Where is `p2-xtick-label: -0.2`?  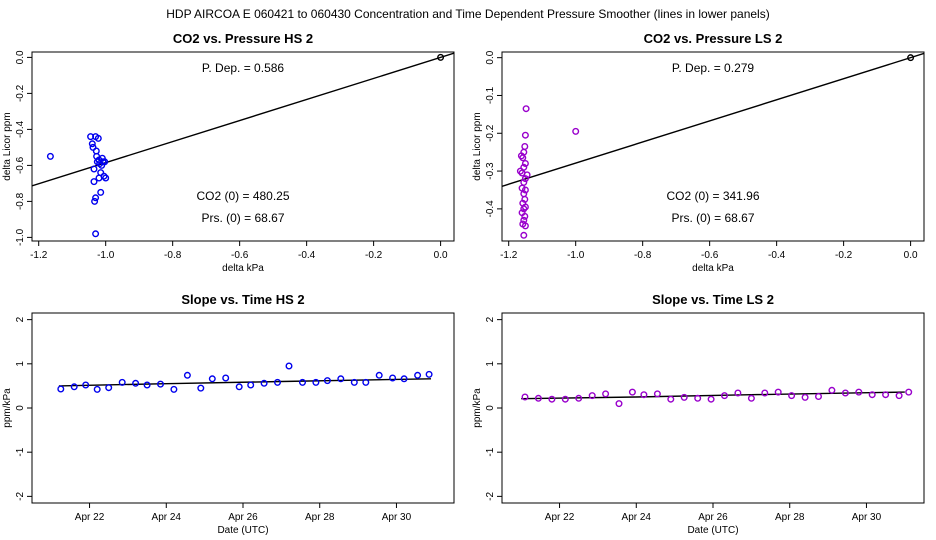
p2-xtick-label: -0.2 is located at coordinates (844, 255).